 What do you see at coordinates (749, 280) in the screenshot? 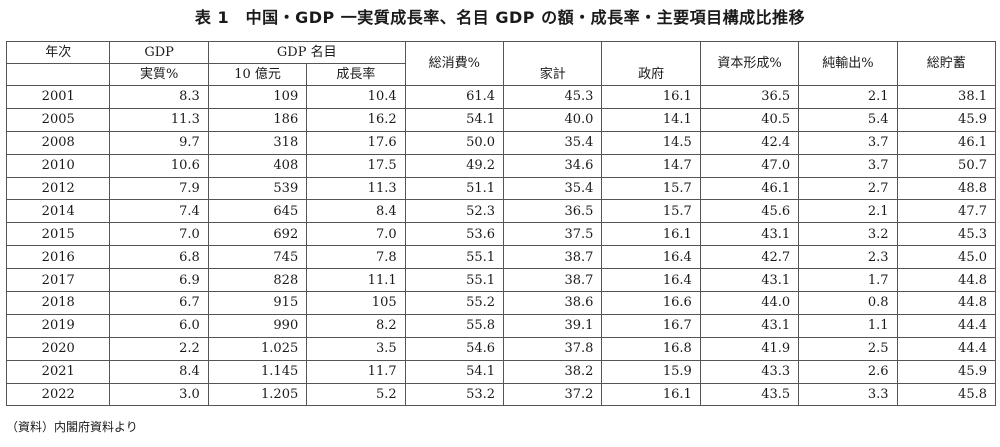
I see `value-cell: 43.1` at bounding box center [749, 280].